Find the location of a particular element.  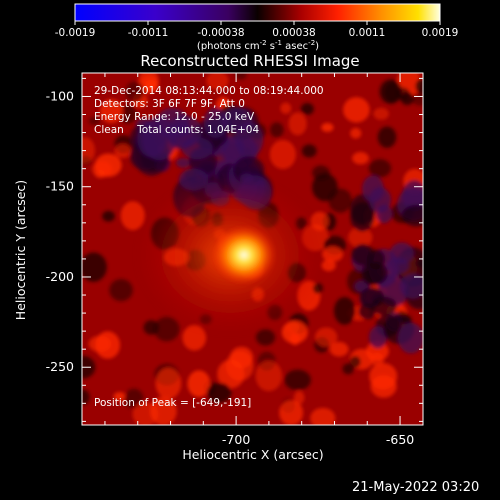

emission-core is located at coordinates (244, 255).